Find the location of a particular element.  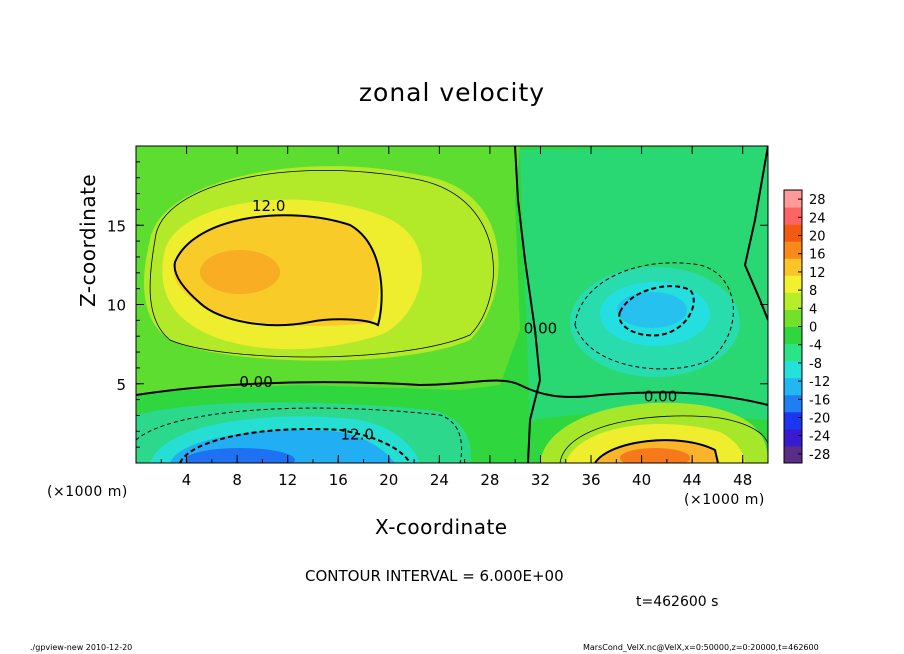

x-tick-label: 36 is located at coordinates (590, 480).